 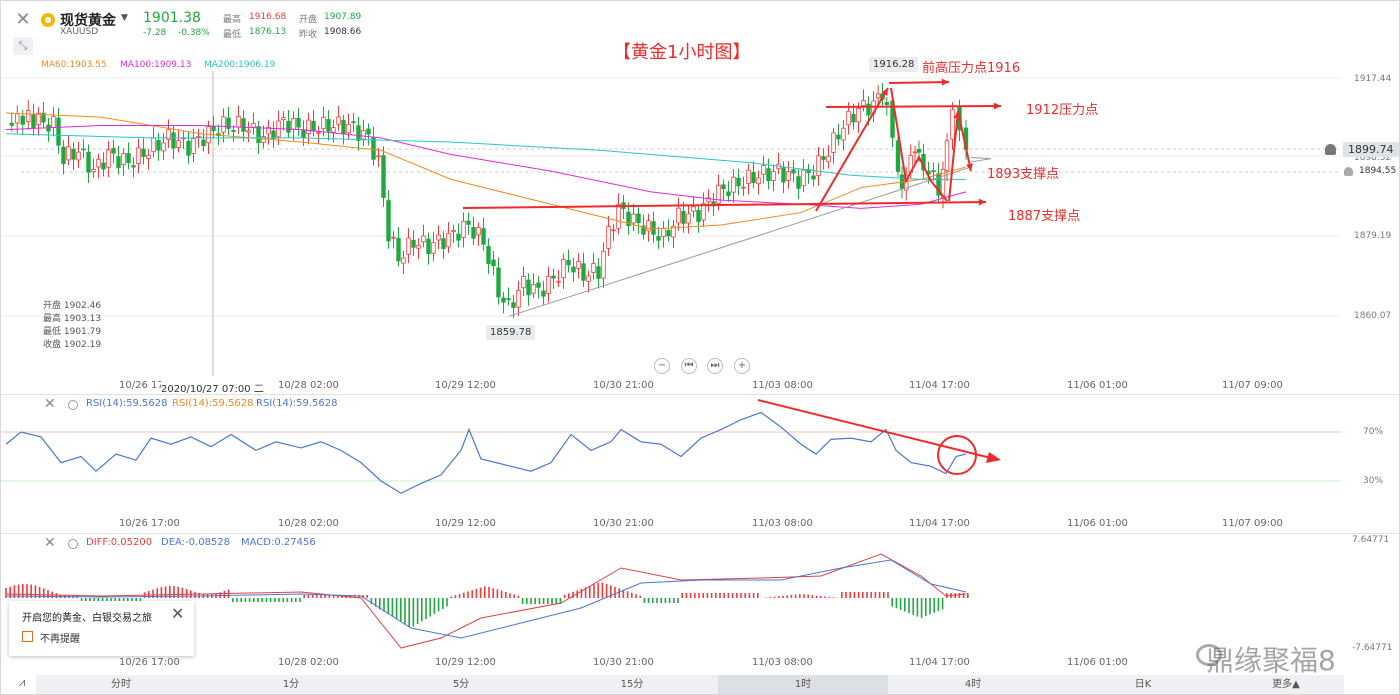 I want to click on timeframe-tabs: 分时 1分 5分 15分 1时 4时 日K 更多▲, so click(x=690, y=684).